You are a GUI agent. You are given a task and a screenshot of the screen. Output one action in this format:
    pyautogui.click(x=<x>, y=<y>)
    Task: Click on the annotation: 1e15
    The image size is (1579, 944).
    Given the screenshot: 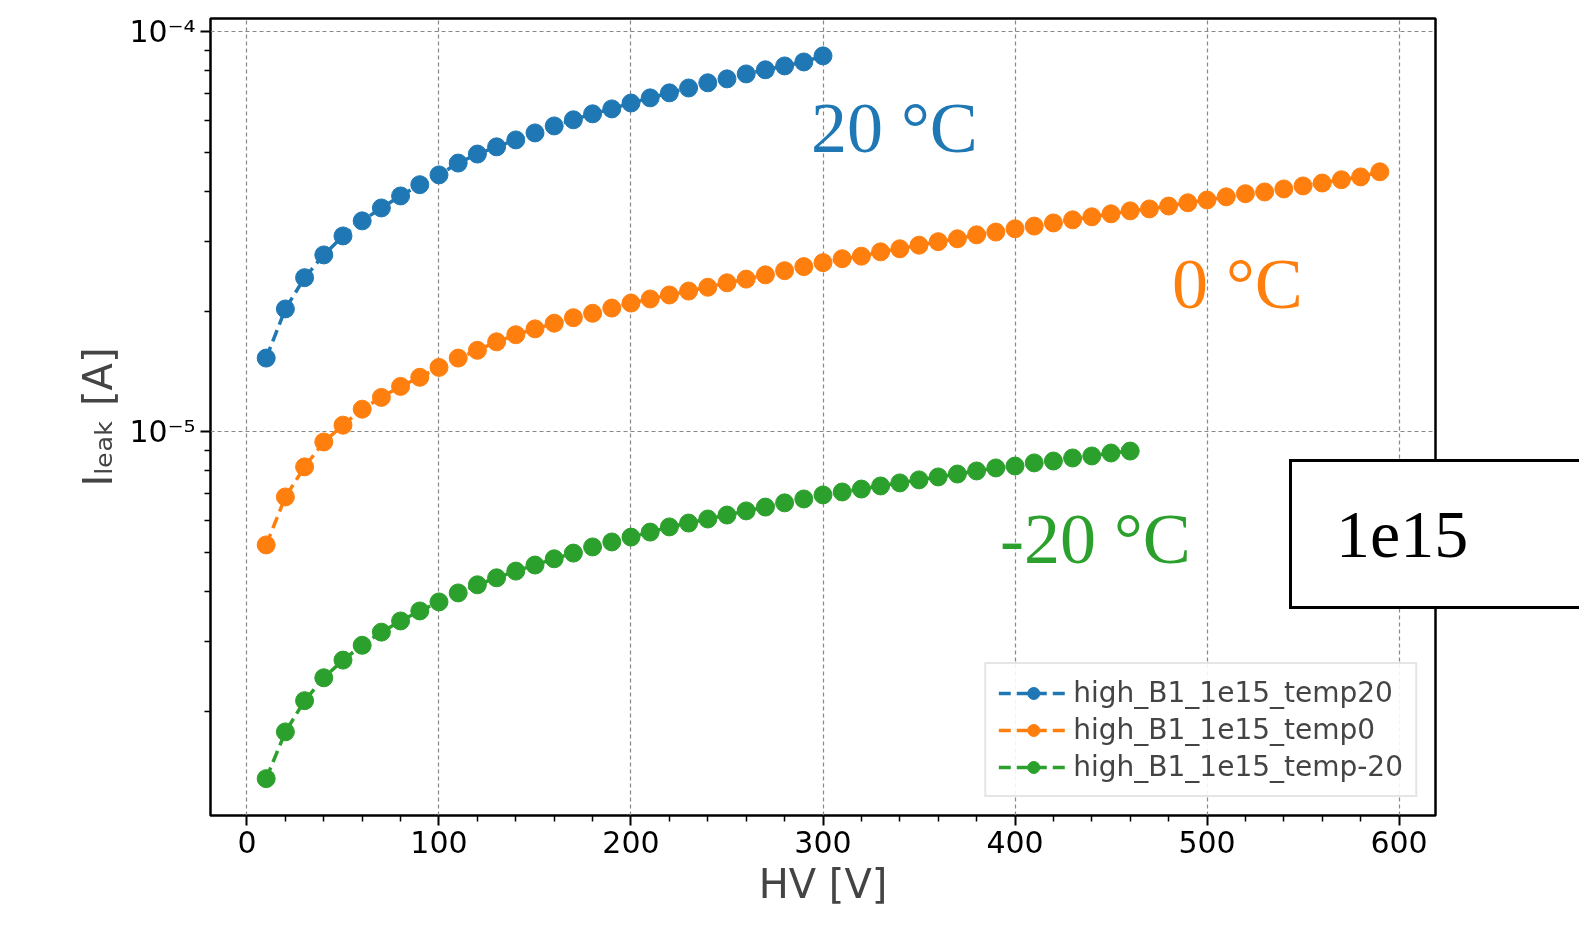 What is the action you would take?
    pyautogui.click(x=1434, y=534)
    